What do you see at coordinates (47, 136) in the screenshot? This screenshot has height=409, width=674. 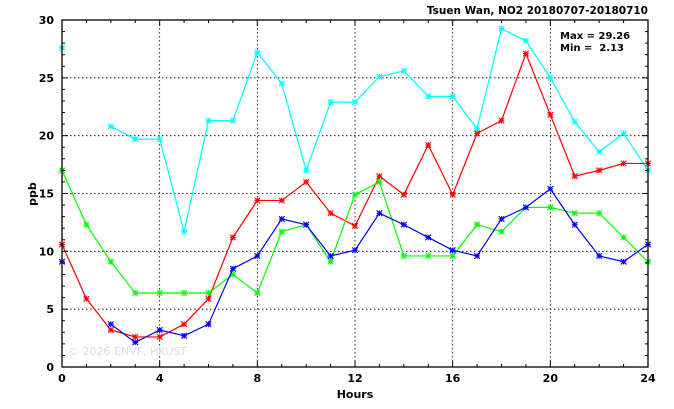 I see `y-tick-label: 20` at bounding box center [47, 136].